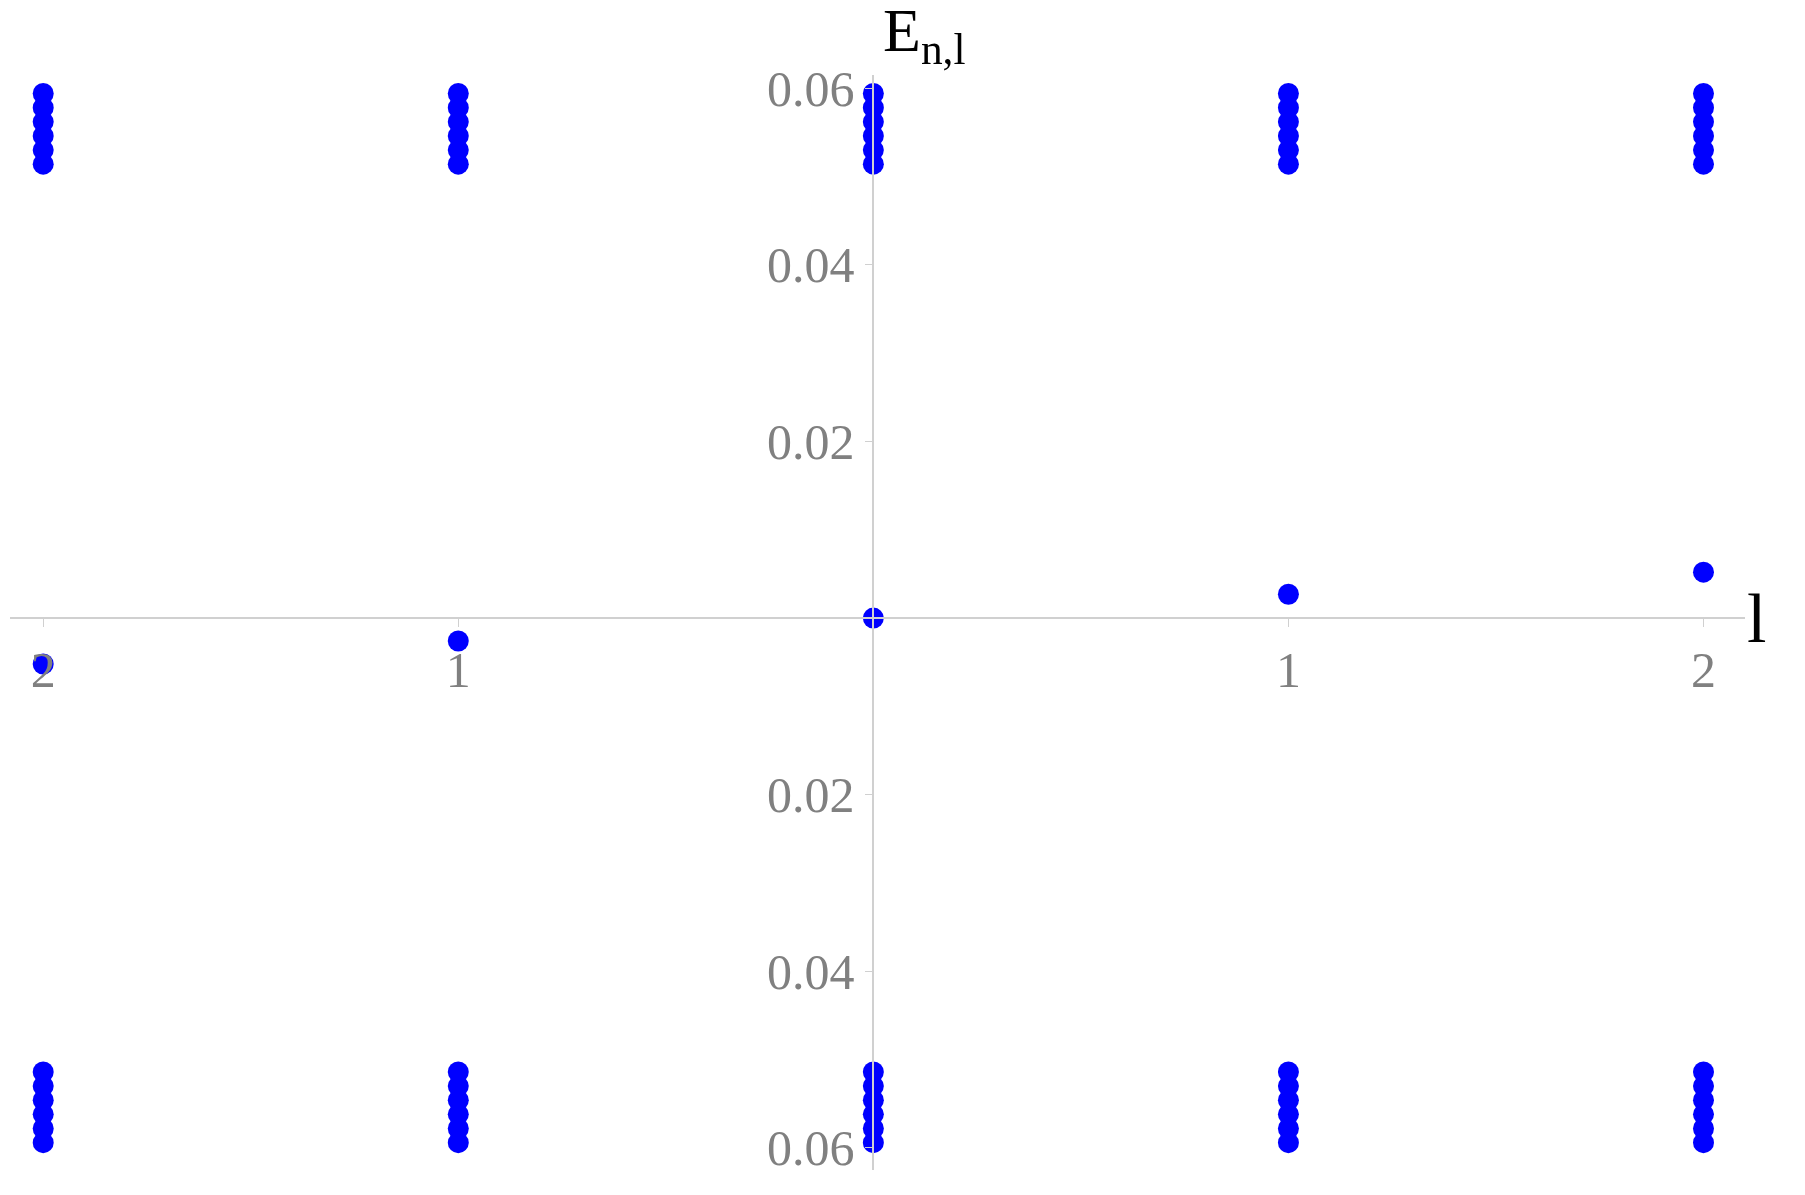 The width and height of the screenshot is (1805, 1195). Describe the element at coordinates (1703, 669) in the screenshot. I see `x-tick-label: 2` at that location.